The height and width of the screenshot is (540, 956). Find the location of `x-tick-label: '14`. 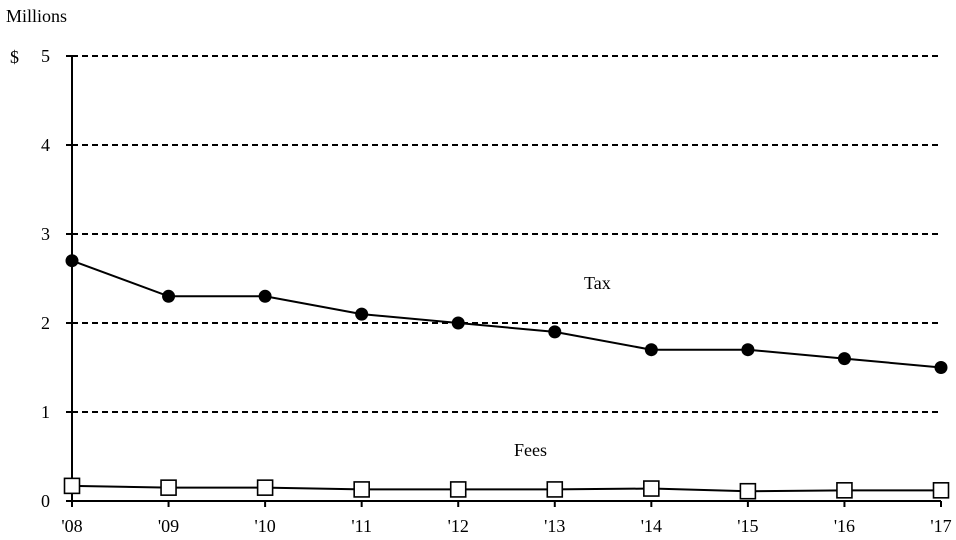

x-tick-label: '14 is located at coordinates (651, 526).